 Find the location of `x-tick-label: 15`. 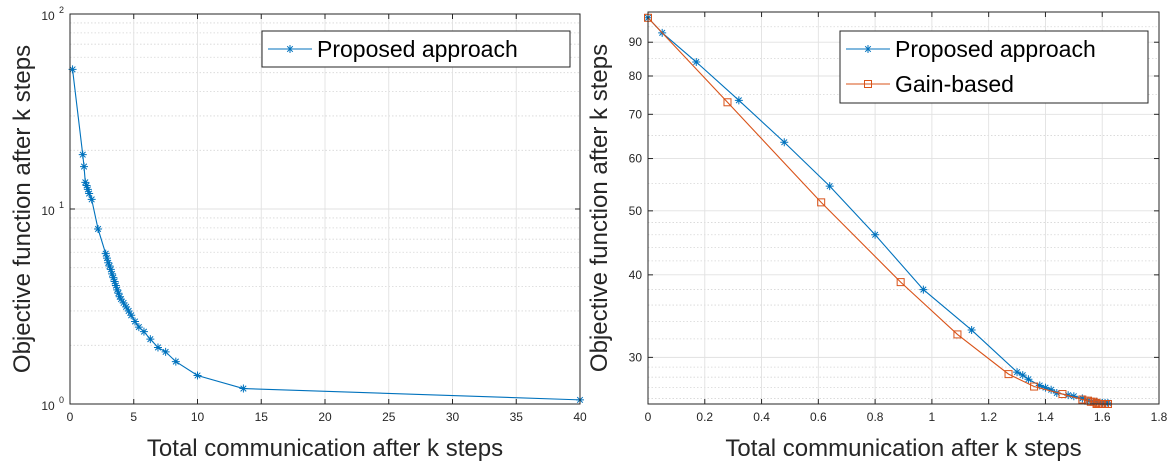

x-tick-label: 15 is located at coordinates (262, 417).